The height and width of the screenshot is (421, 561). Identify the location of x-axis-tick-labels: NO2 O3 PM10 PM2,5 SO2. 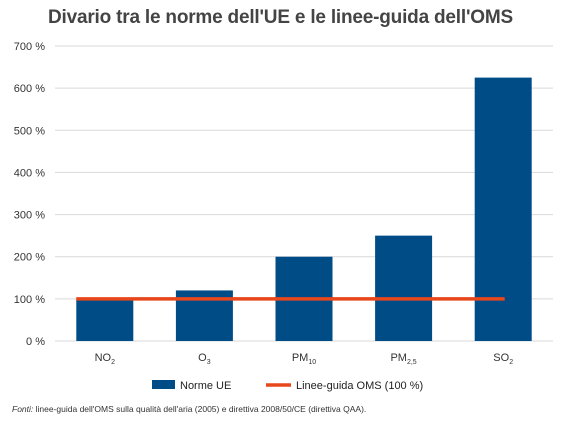
(304, 359).